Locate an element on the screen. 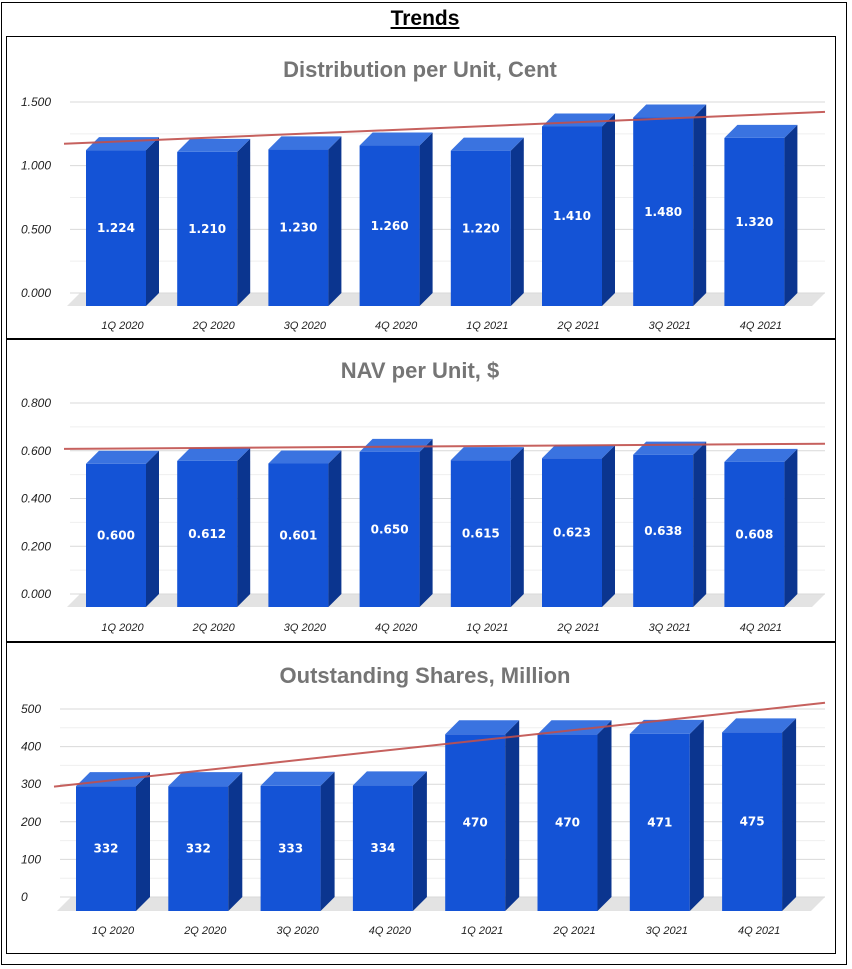  data-label: 475 is located at coordinates (752, 822).